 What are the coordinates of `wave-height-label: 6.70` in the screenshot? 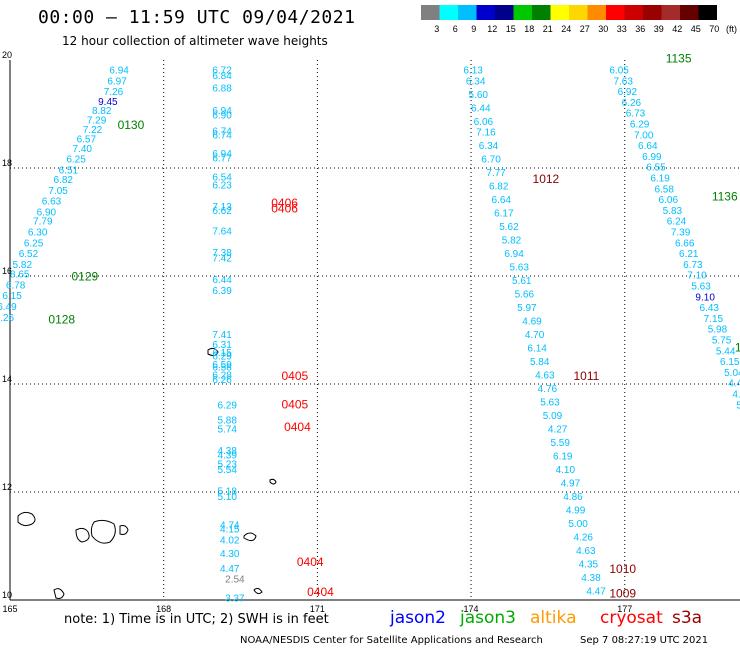 It's located at (491, 160).